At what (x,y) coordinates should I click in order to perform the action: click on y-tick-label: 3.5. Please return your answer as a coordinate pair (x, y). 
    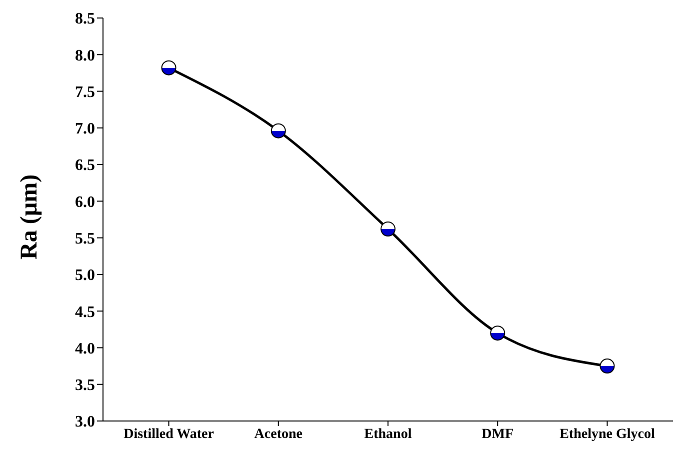
    Looking at the image, I should click on (85, 385).